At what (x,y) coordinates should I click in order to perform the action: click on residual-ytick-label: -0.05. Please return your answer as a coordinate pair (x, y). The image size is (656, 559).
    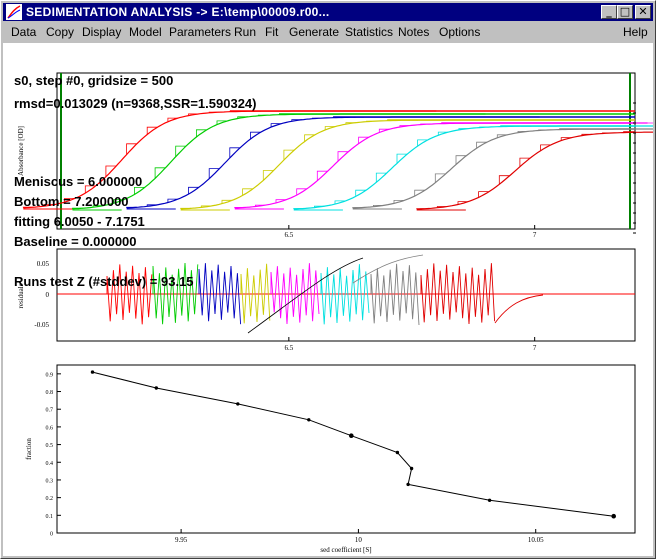
    Looking at the image, I should click on (41, 325).